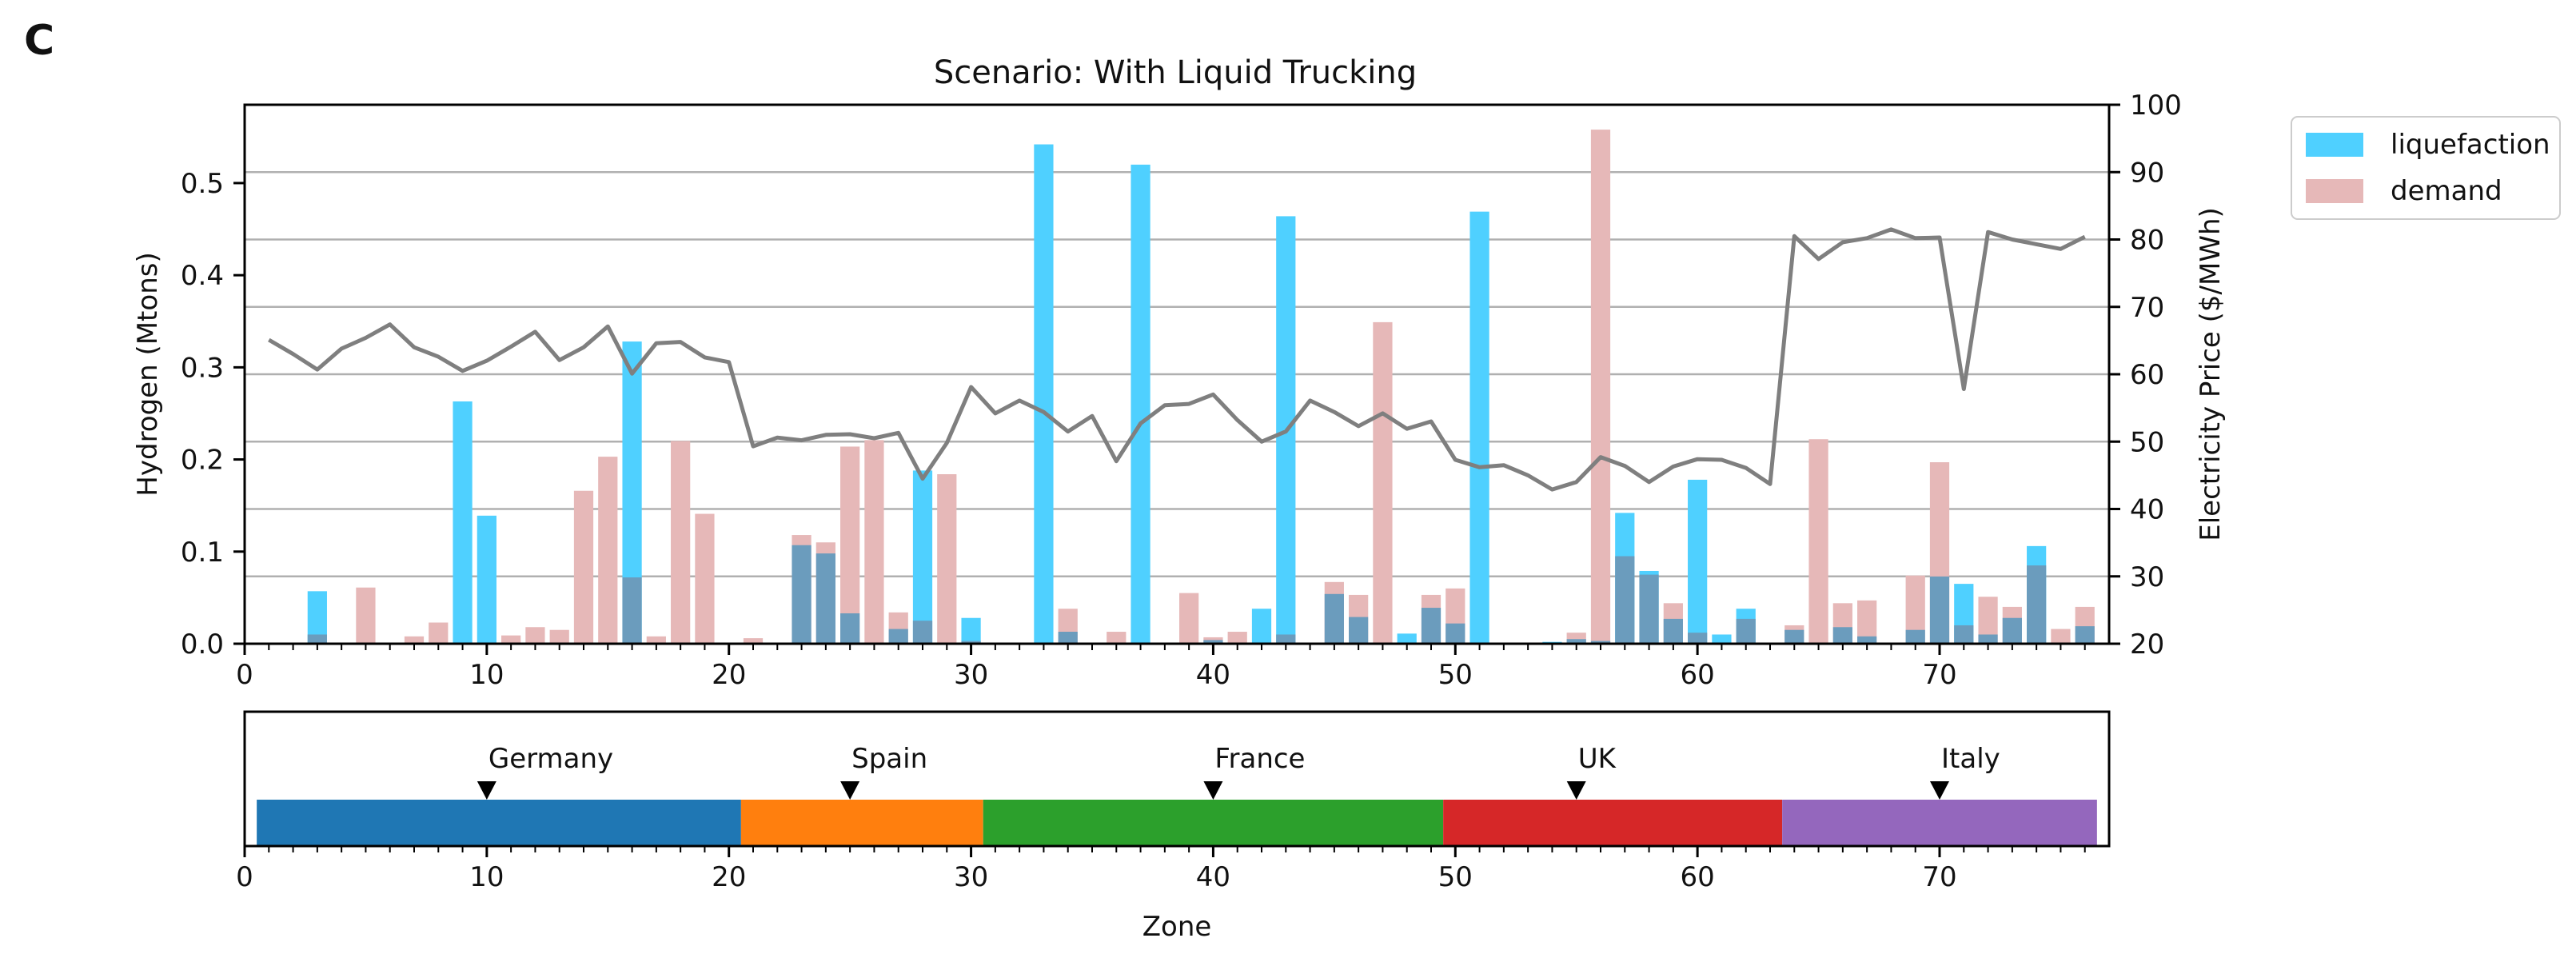  What do you see at coordinates (2334, 191) in the screenshot?
I see `legend-swatch-demand` at bounding box center [2334, 191].